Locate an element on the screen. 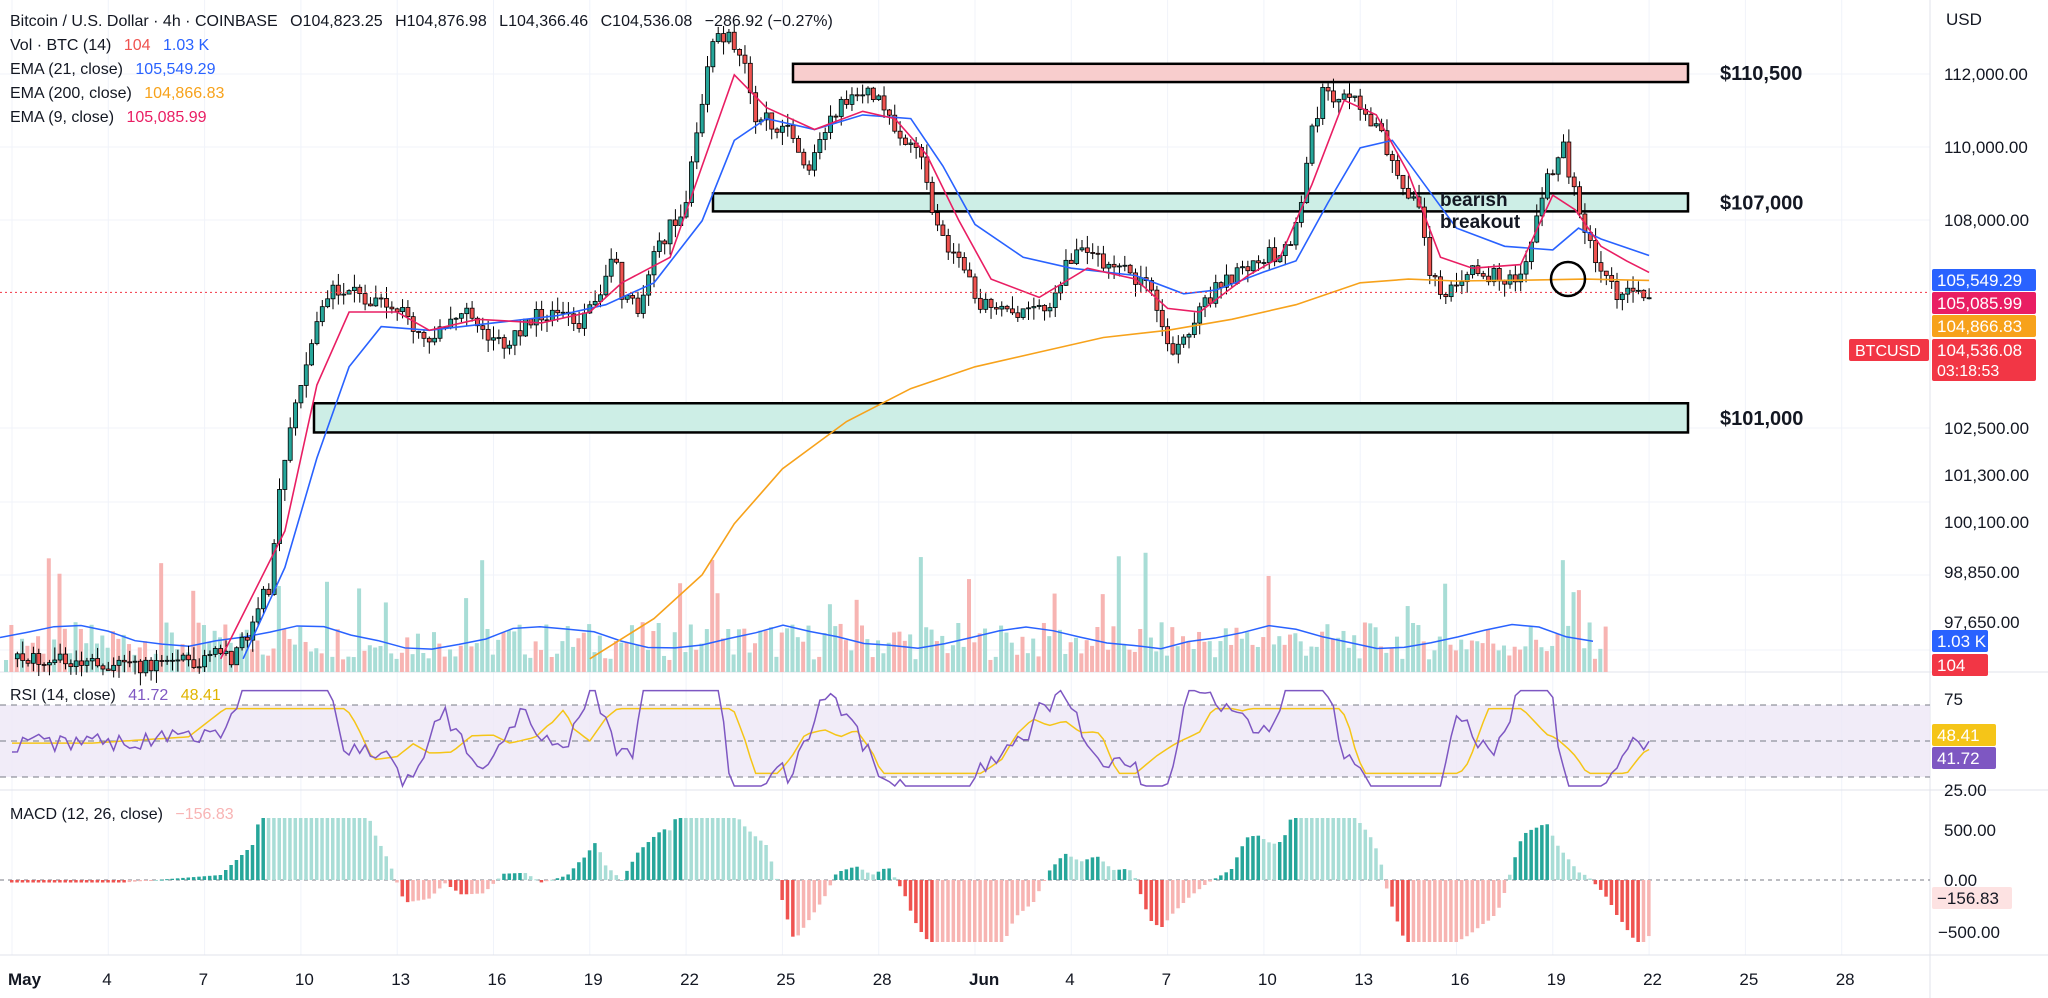 The width and height of the screenshot is (2048, 998). currency-label: USD is located at coordinates (1964, 19).